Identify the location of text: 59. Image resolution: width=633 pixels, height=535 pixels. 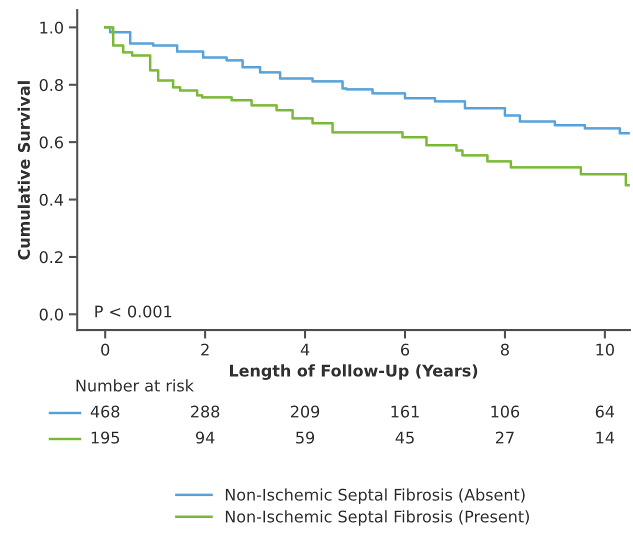
(305, 438).